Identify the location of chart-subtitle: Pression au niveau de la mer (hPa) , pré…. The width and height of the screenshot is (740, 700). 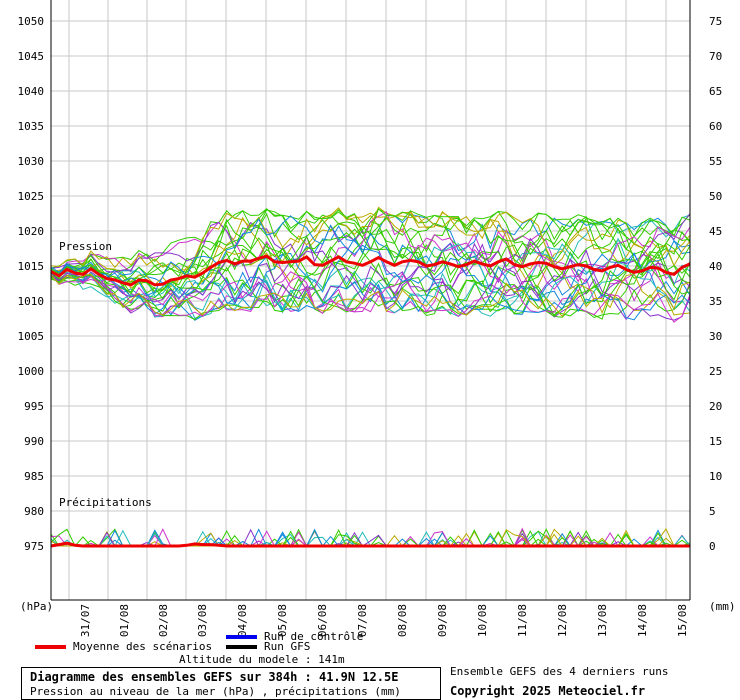
(215, 691).